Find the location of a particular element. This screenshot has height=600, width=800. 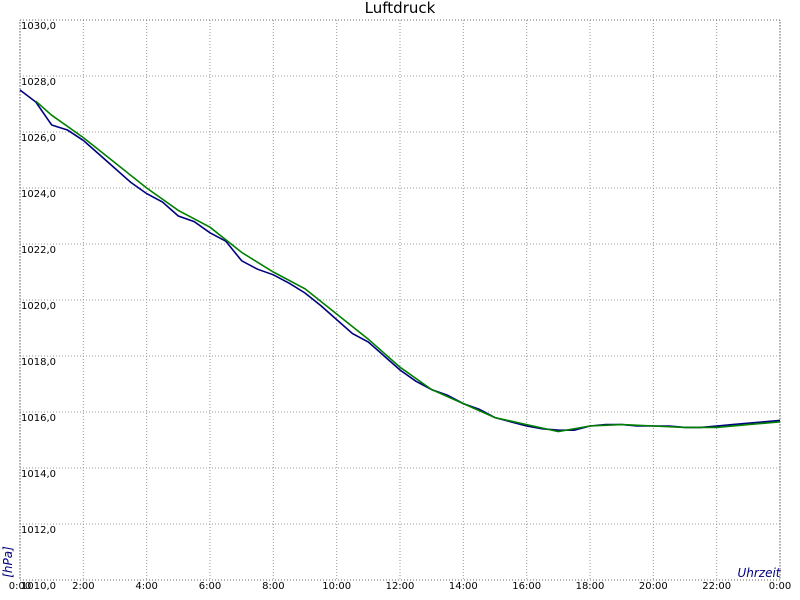

x-tick-label: 12:00 is located at coordinates (400, 586).